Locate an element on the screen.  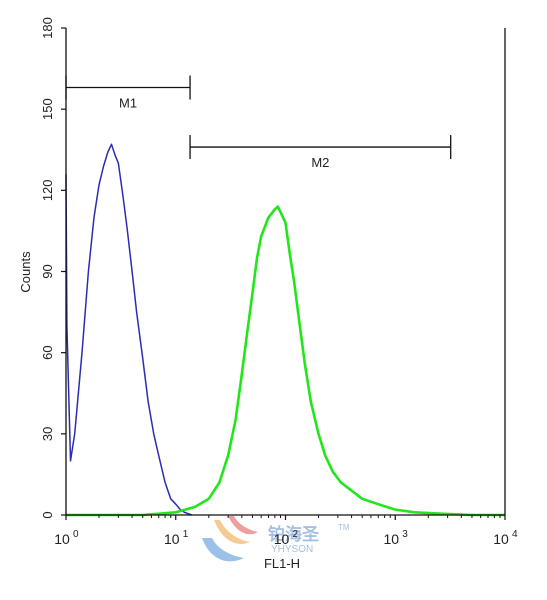
x-axis-label: FL1-H is located at coordinates (282, 563).